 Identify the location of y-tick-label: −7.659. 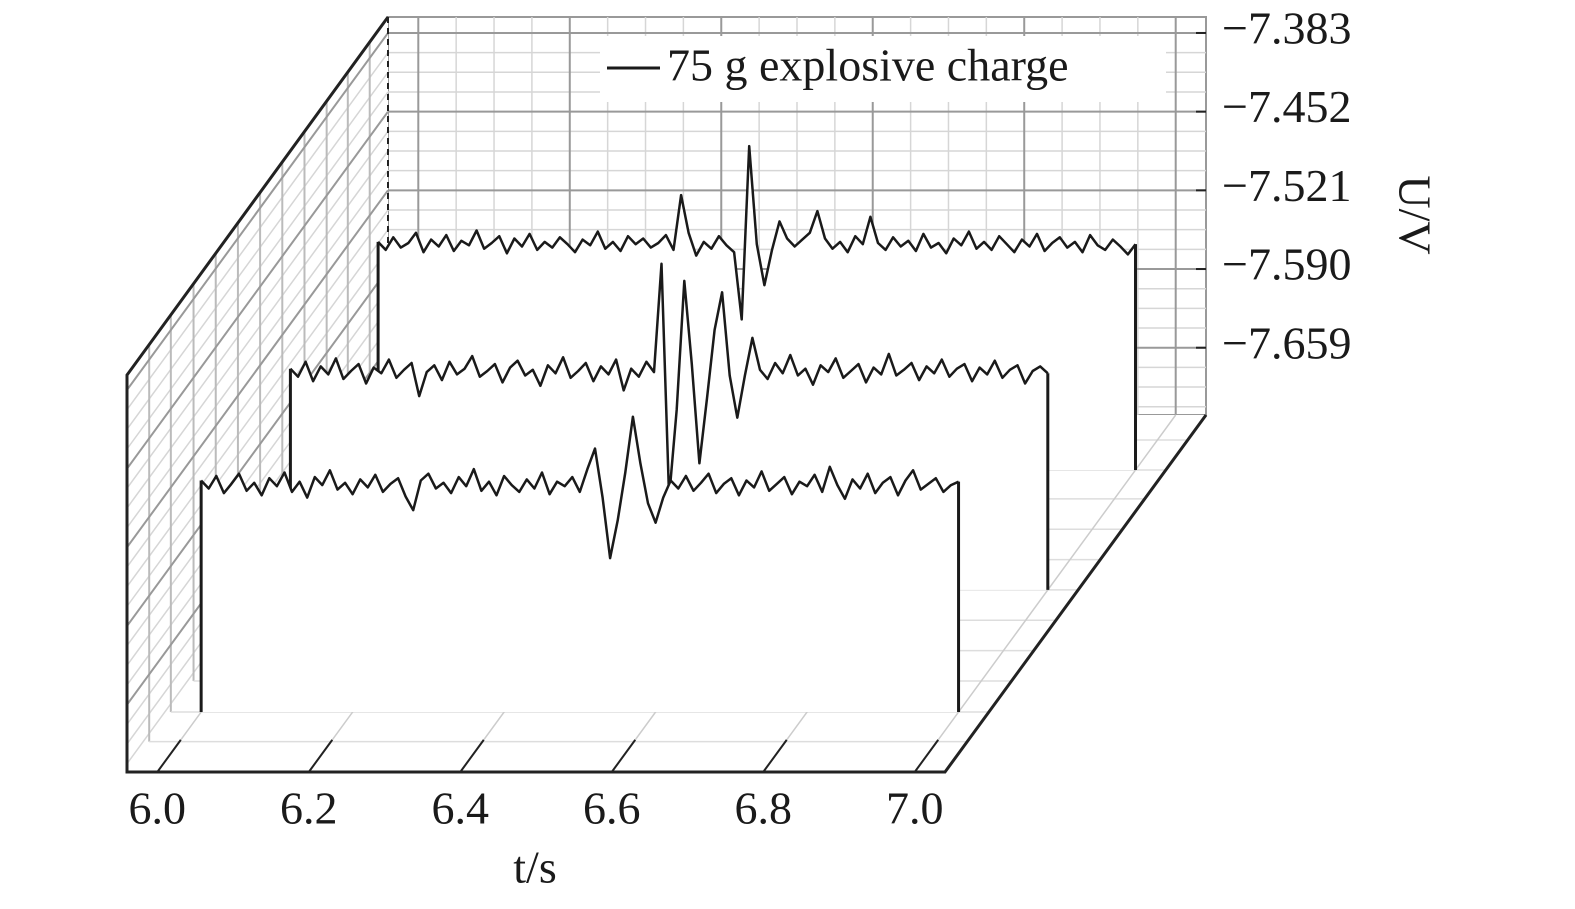
(1286, 342).